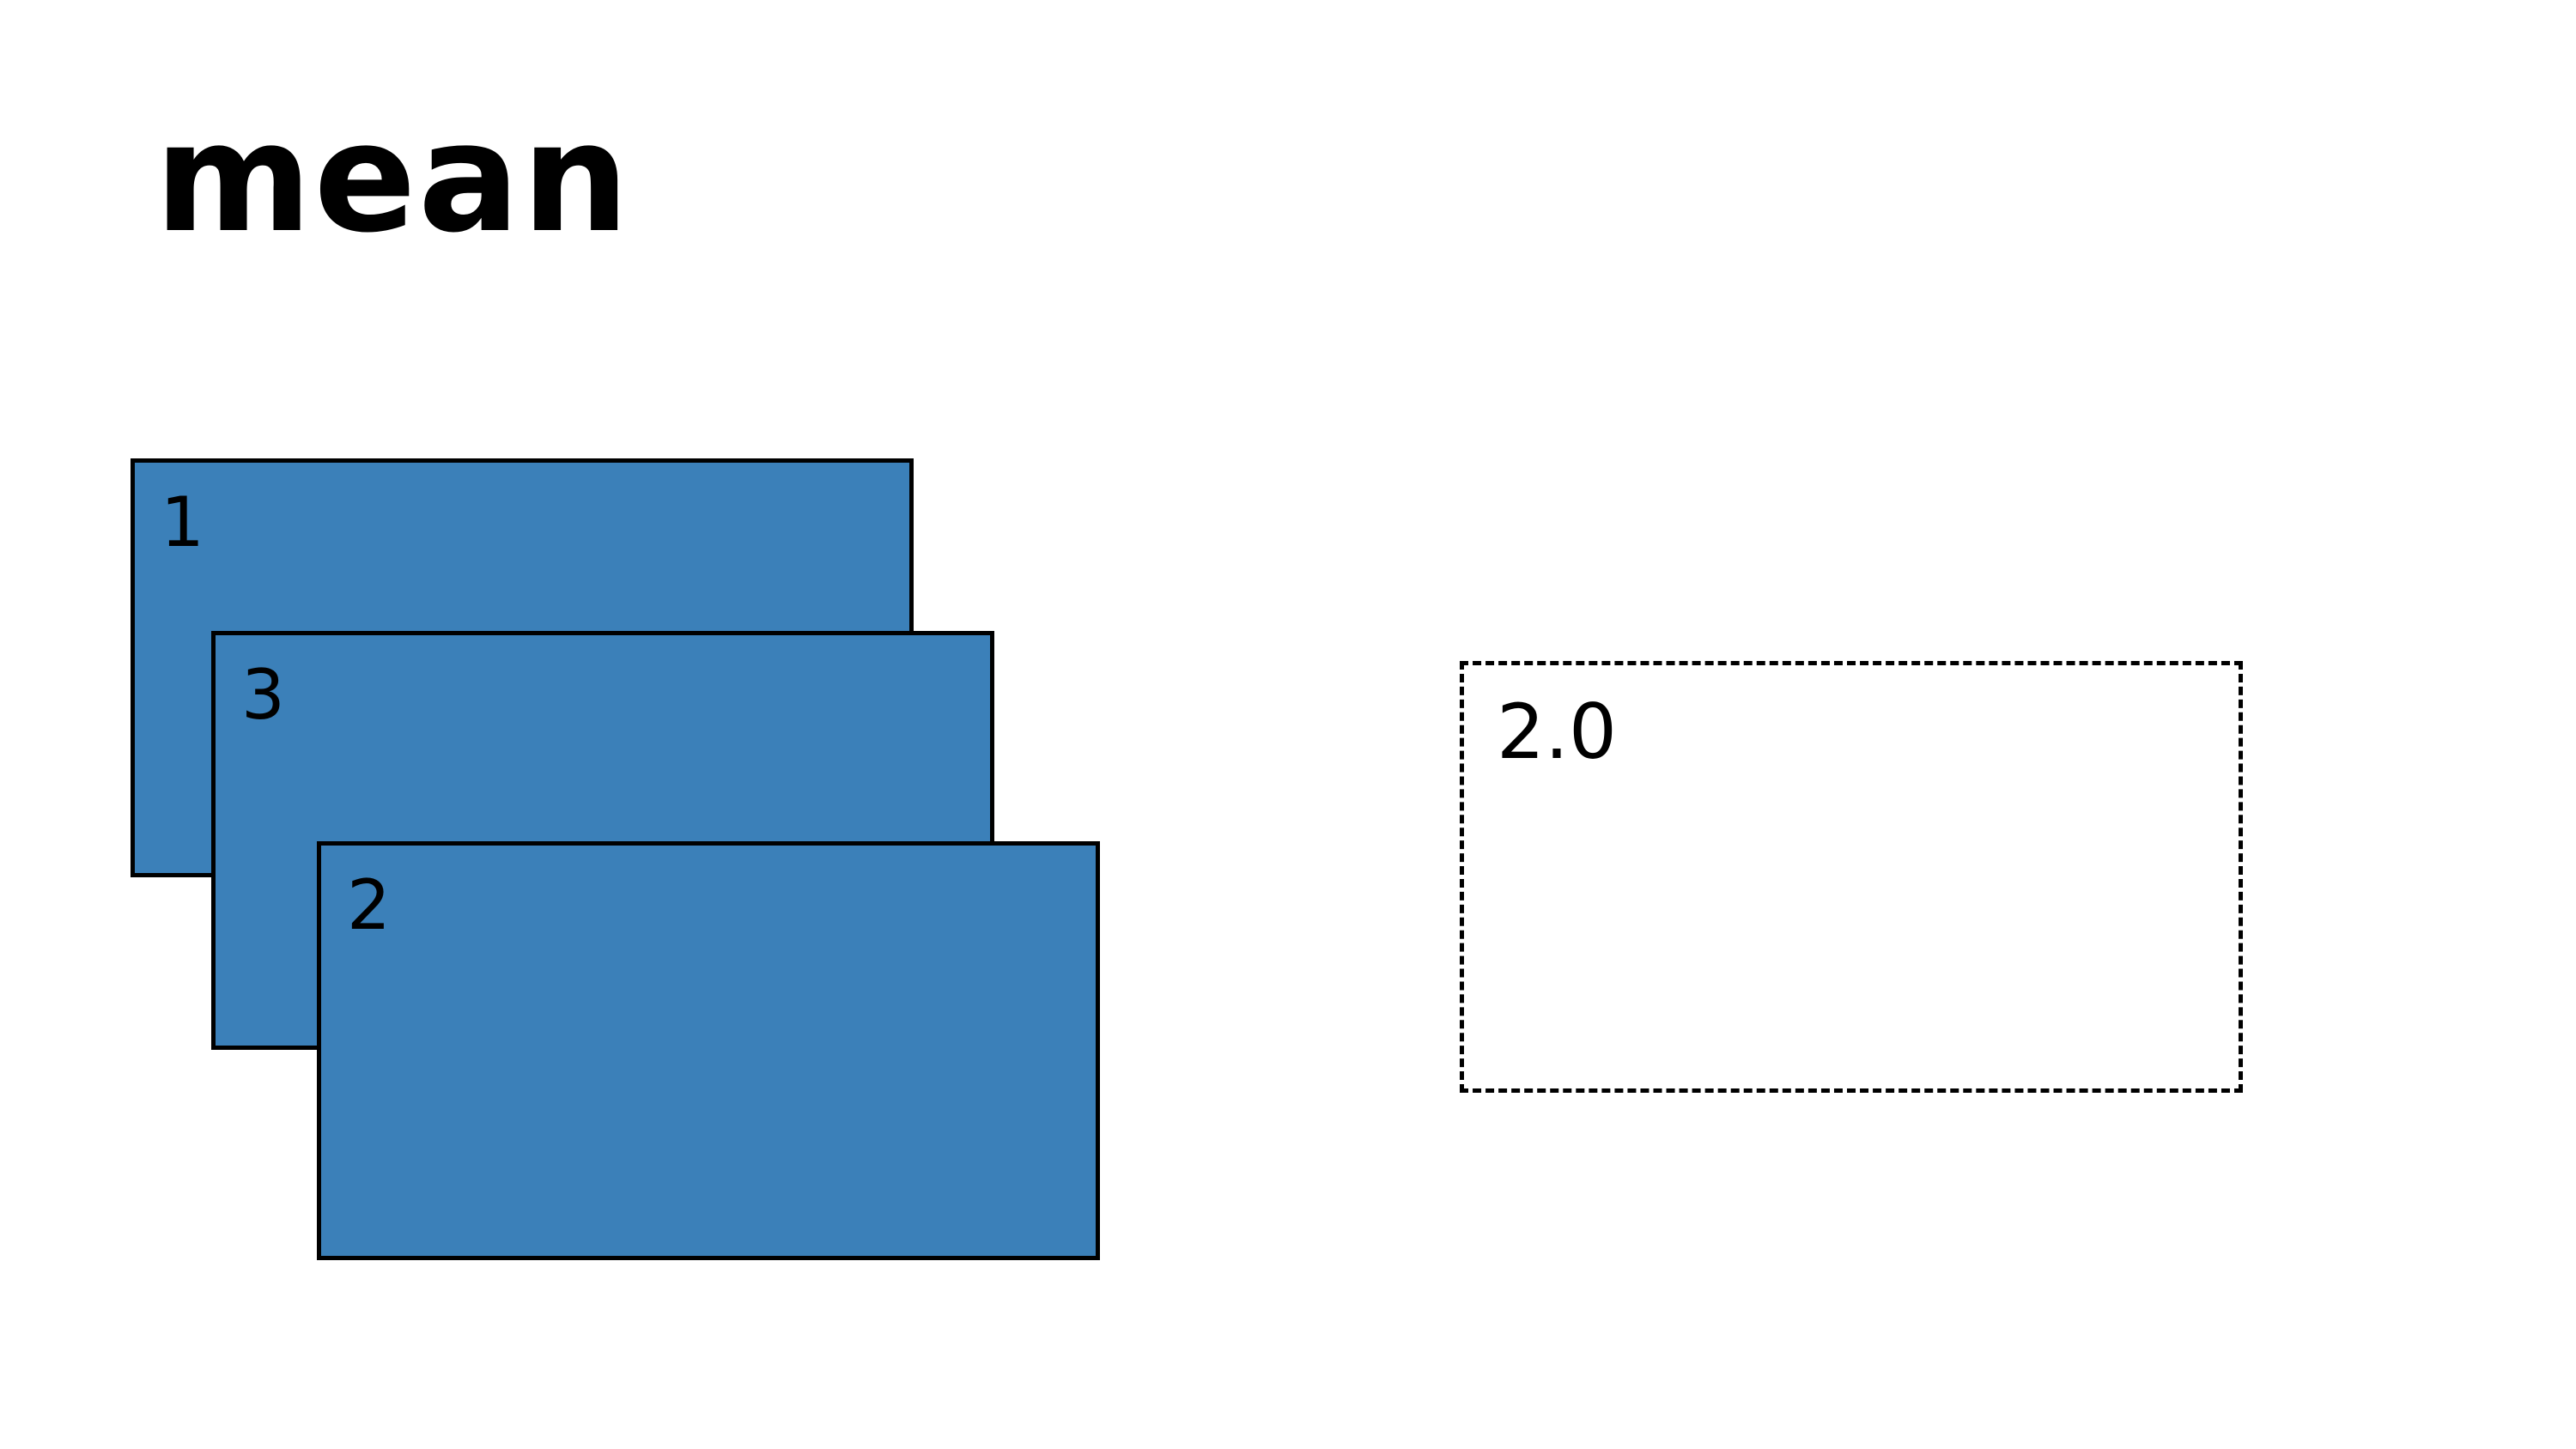 This screenshot has height=1449, width=2576. I want to click on input-card-1-value: 1, so click(182, 522).